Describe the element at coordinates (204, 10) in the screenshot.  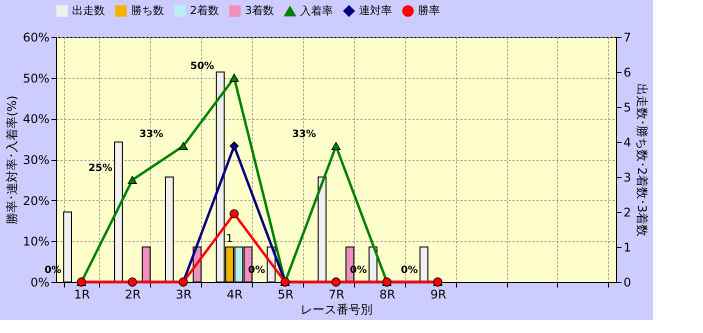
I see `legend-label: 2着数` at that location.